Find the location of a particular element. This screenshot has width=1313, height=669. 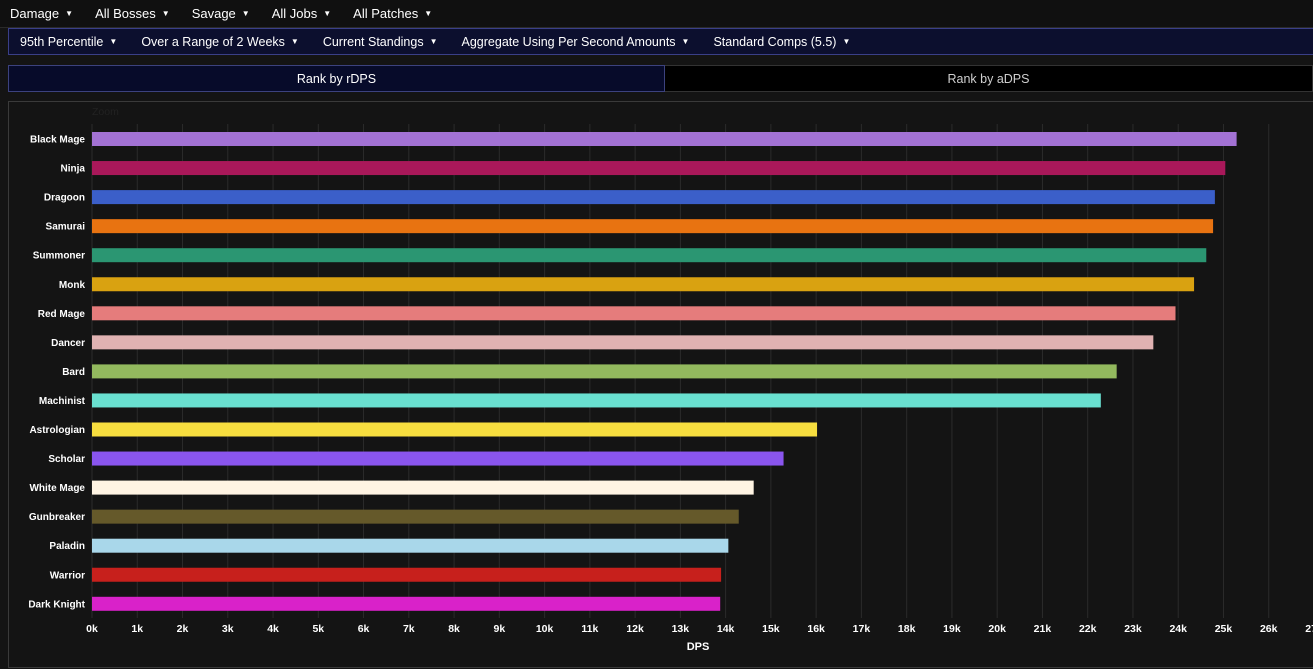

filter-95th-percentile-label: 95th Percentile is located at coordinates (62, 41).